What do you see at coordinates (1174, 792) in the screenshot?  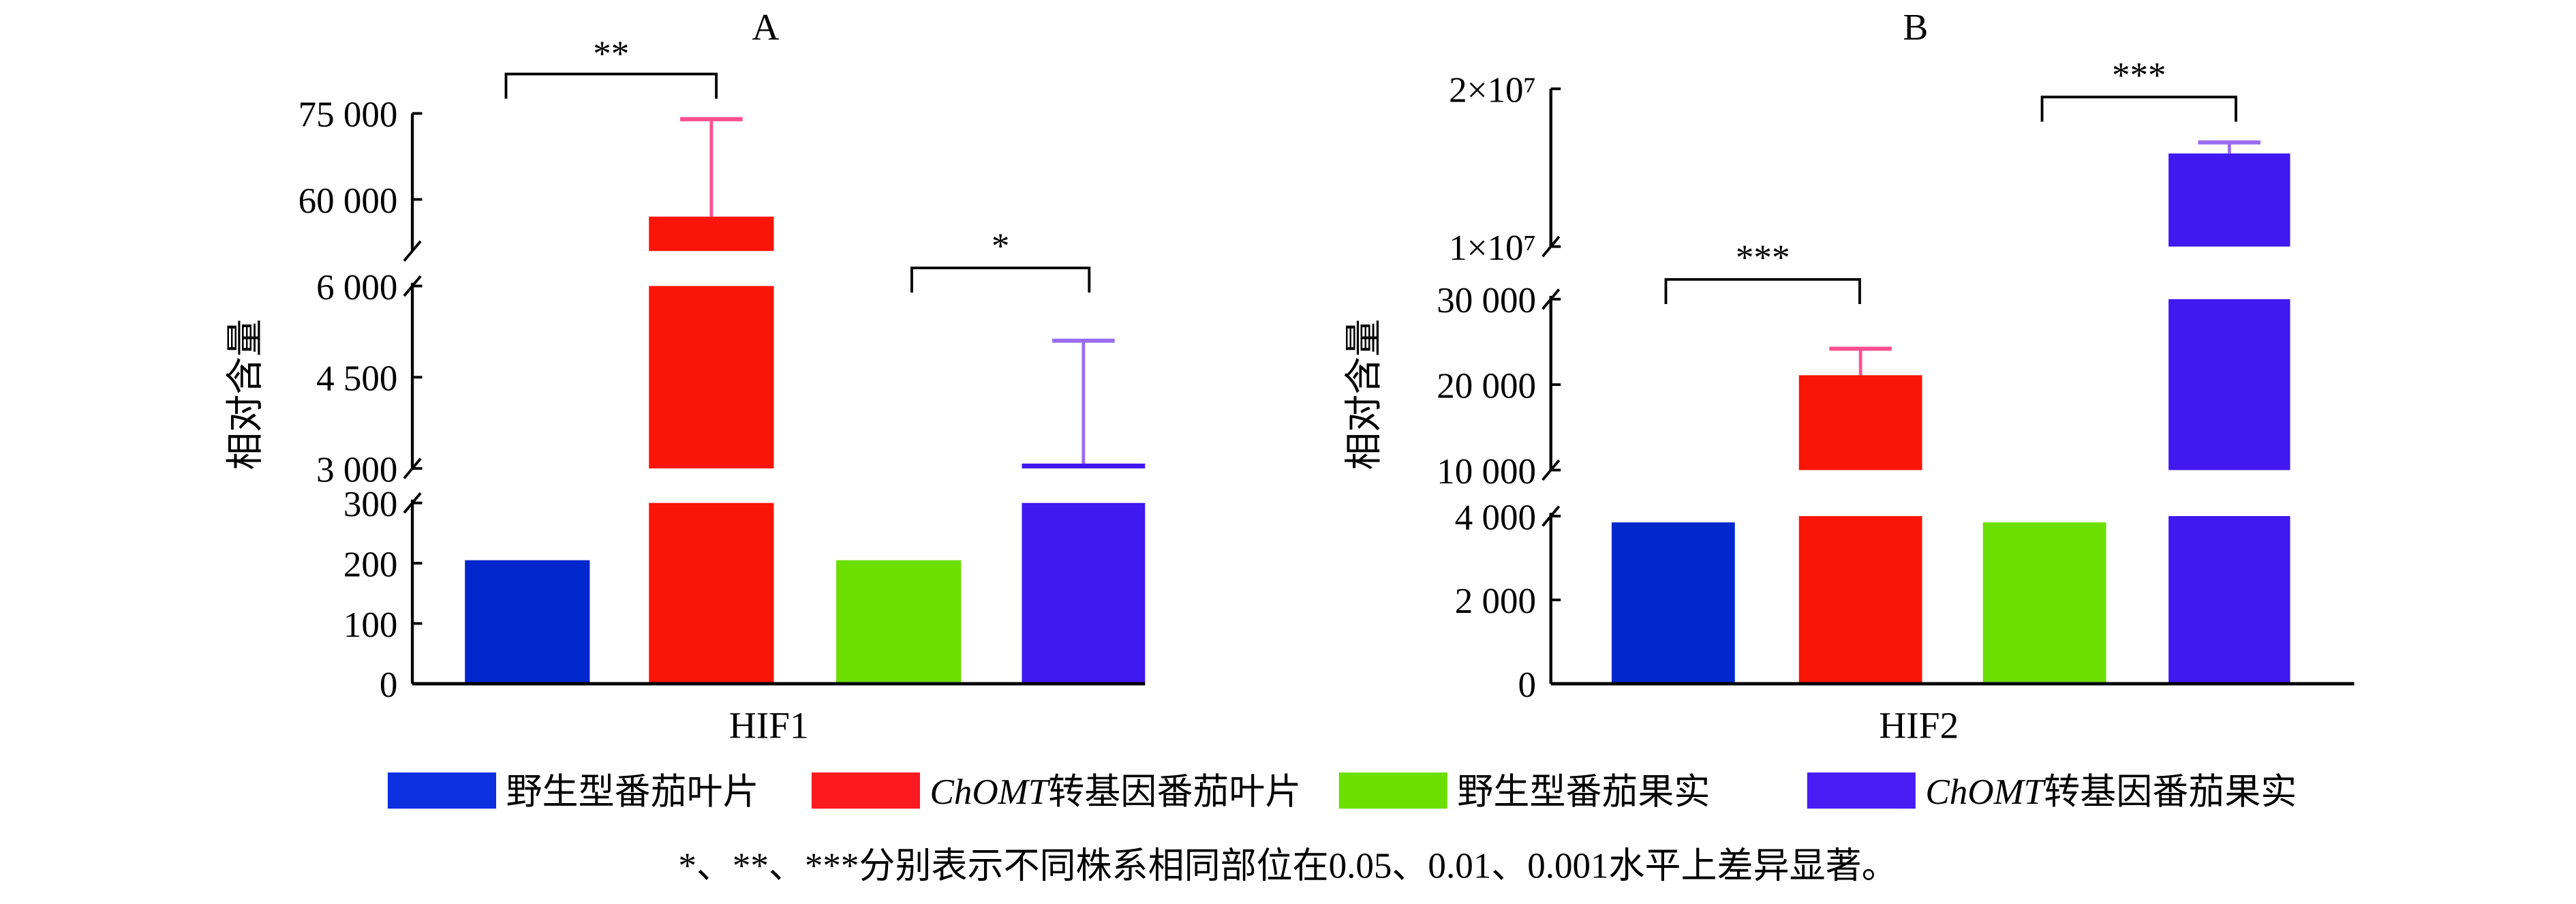 I see `legend-text: 转基因番茄叶片` at bounding box center [1174, 792].